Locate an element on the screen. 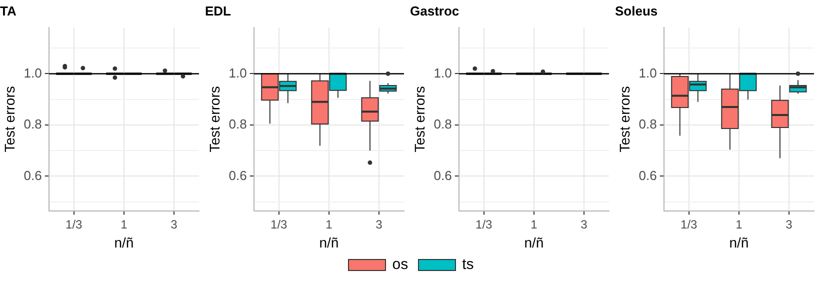  legend-label: os is located at coordinates (400, 264).